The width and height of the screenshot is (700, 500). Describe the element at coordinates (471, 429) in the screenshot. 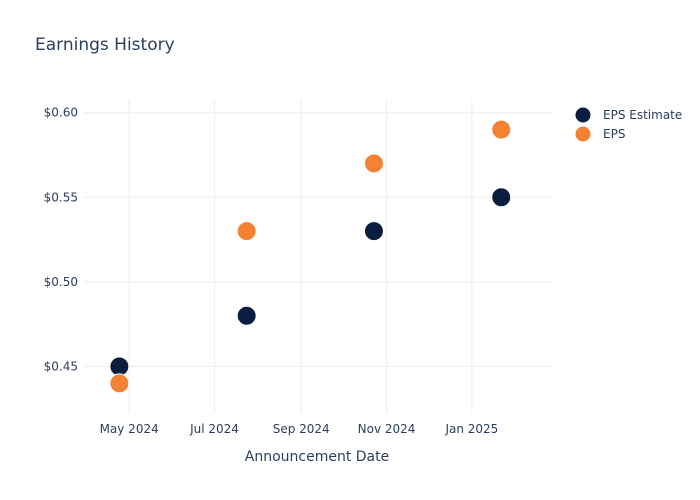

I see `x-tick-label: Jan 2025` at that location.